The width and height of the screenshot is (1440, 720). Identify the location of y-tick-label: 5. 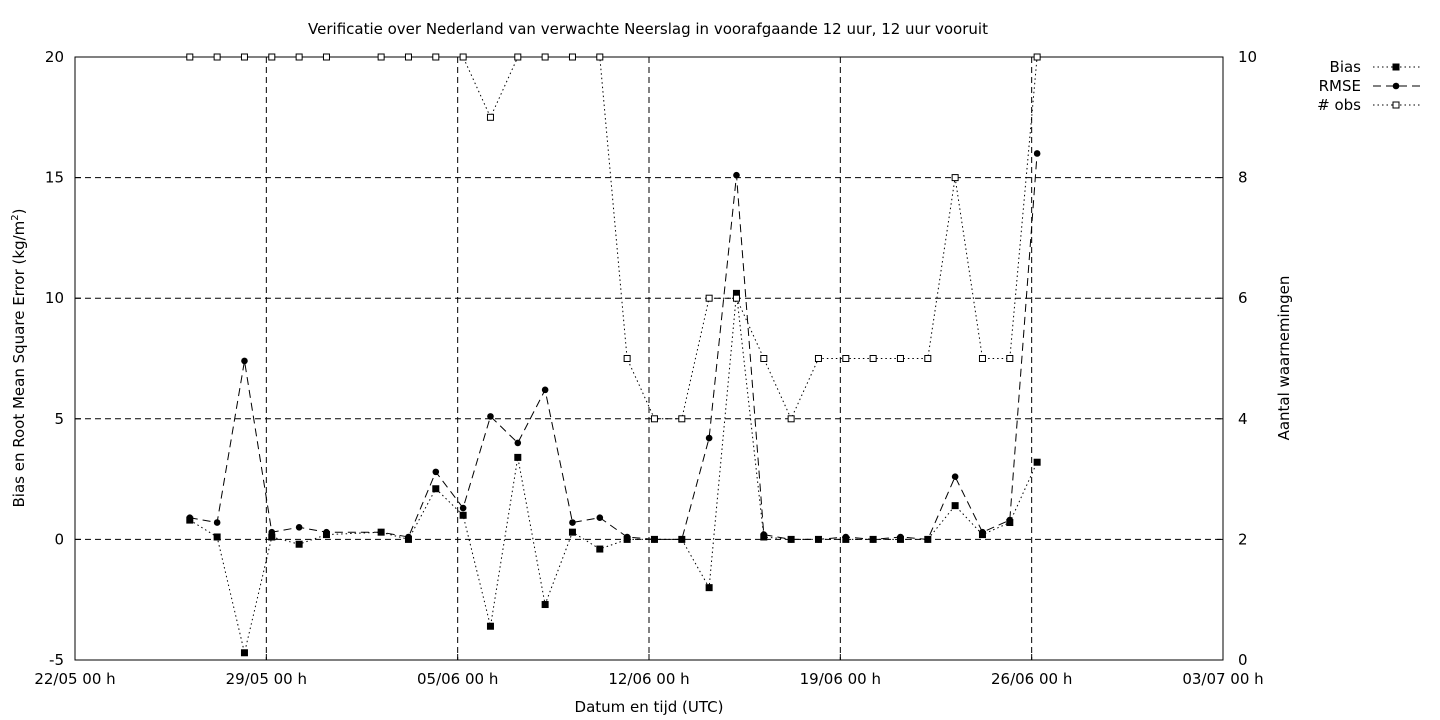
(59, 419).